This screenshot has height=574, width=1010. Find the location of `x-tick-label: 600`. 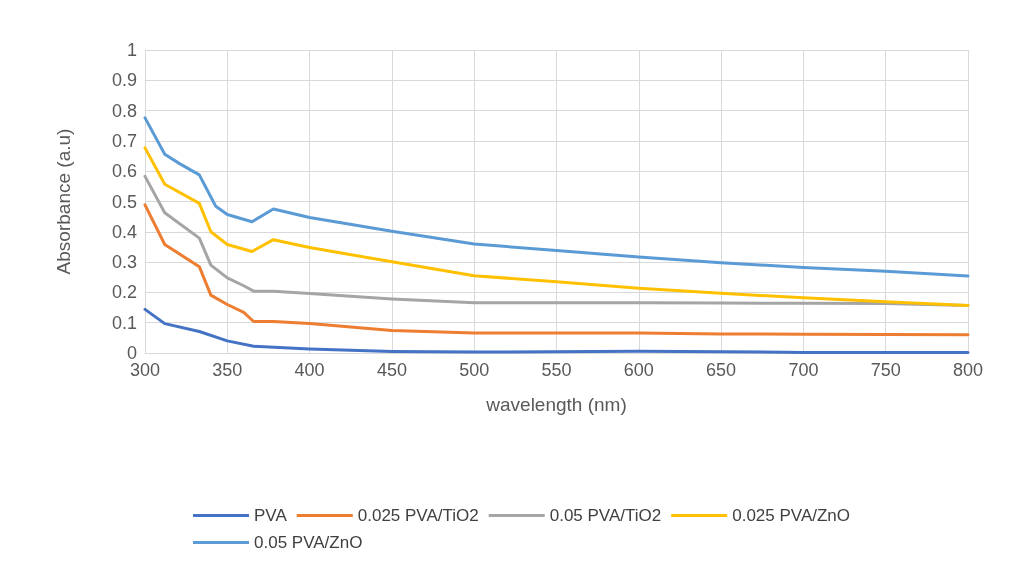

x-tick-label: 600 is located at coordinates (638, 370).